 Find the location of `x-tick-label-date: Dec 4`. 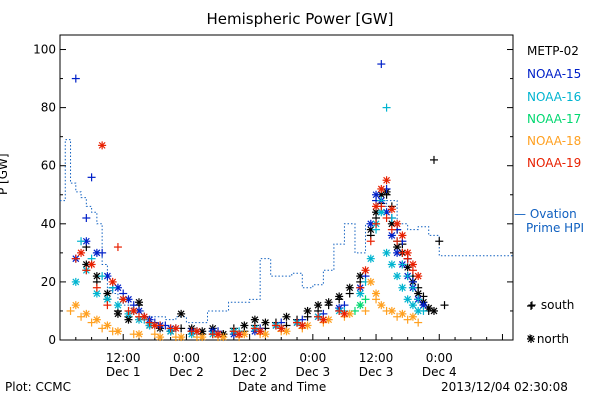

x-tick-label-date: Dec 4 is located at coordinates (439, 372).